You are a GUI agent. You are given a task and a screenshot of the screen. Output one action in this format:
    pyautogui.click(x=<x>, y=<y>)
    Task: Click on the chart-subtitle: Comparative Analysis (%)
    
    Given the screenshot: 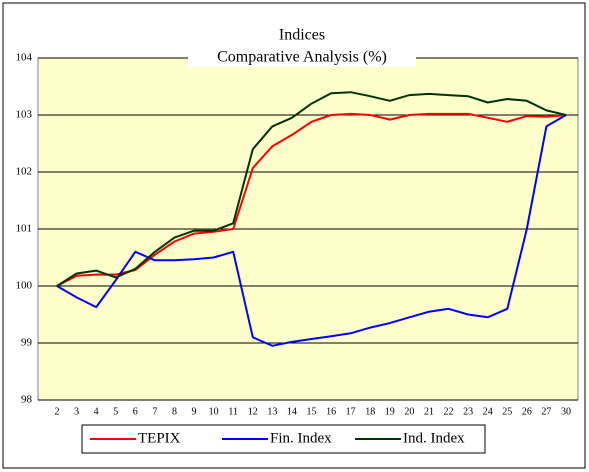 What is the action you would take?
    pyautogui.click(x=302, y=57)
    